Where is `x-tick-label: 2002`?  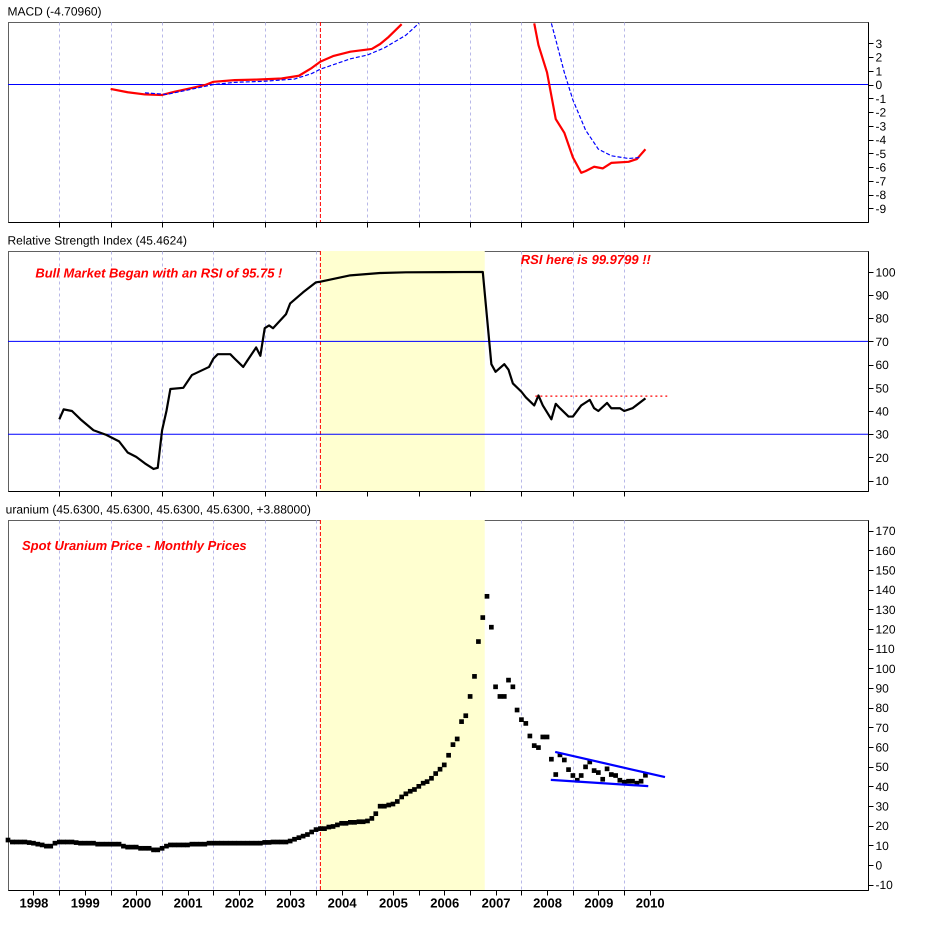
x-tick-label: 2002 is located at coordinates (239, 903).